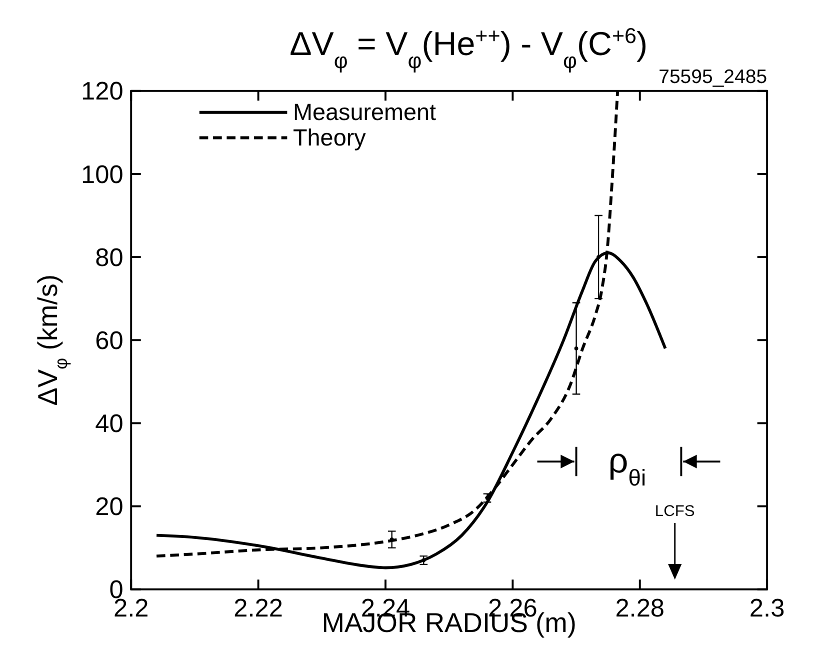  Describe the element at coordinates (767, 608) in the screenshot. I see `x-tick-label: 2.3` at that location.